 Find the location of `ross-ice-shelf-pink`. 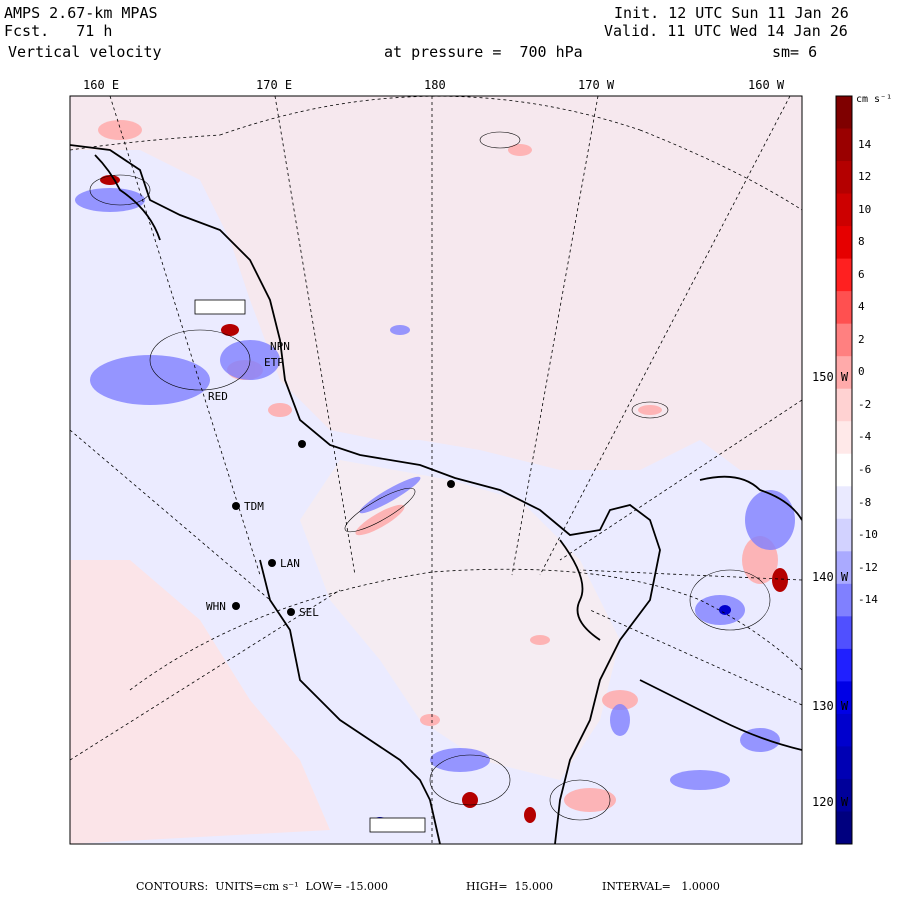

ross-ice-shelf-pink is located at coordinates (200, 702).